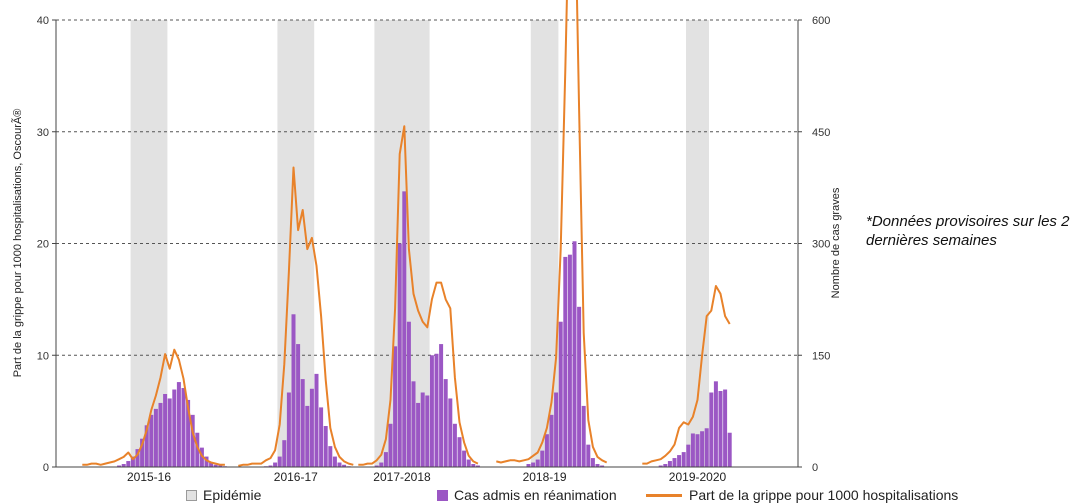 This screenshot has width=1079, height=504. What do you see at coordinates (191, 495) in the screenshot?
I see `epidemic-swatch-icon` at bounding box center [191, 495].